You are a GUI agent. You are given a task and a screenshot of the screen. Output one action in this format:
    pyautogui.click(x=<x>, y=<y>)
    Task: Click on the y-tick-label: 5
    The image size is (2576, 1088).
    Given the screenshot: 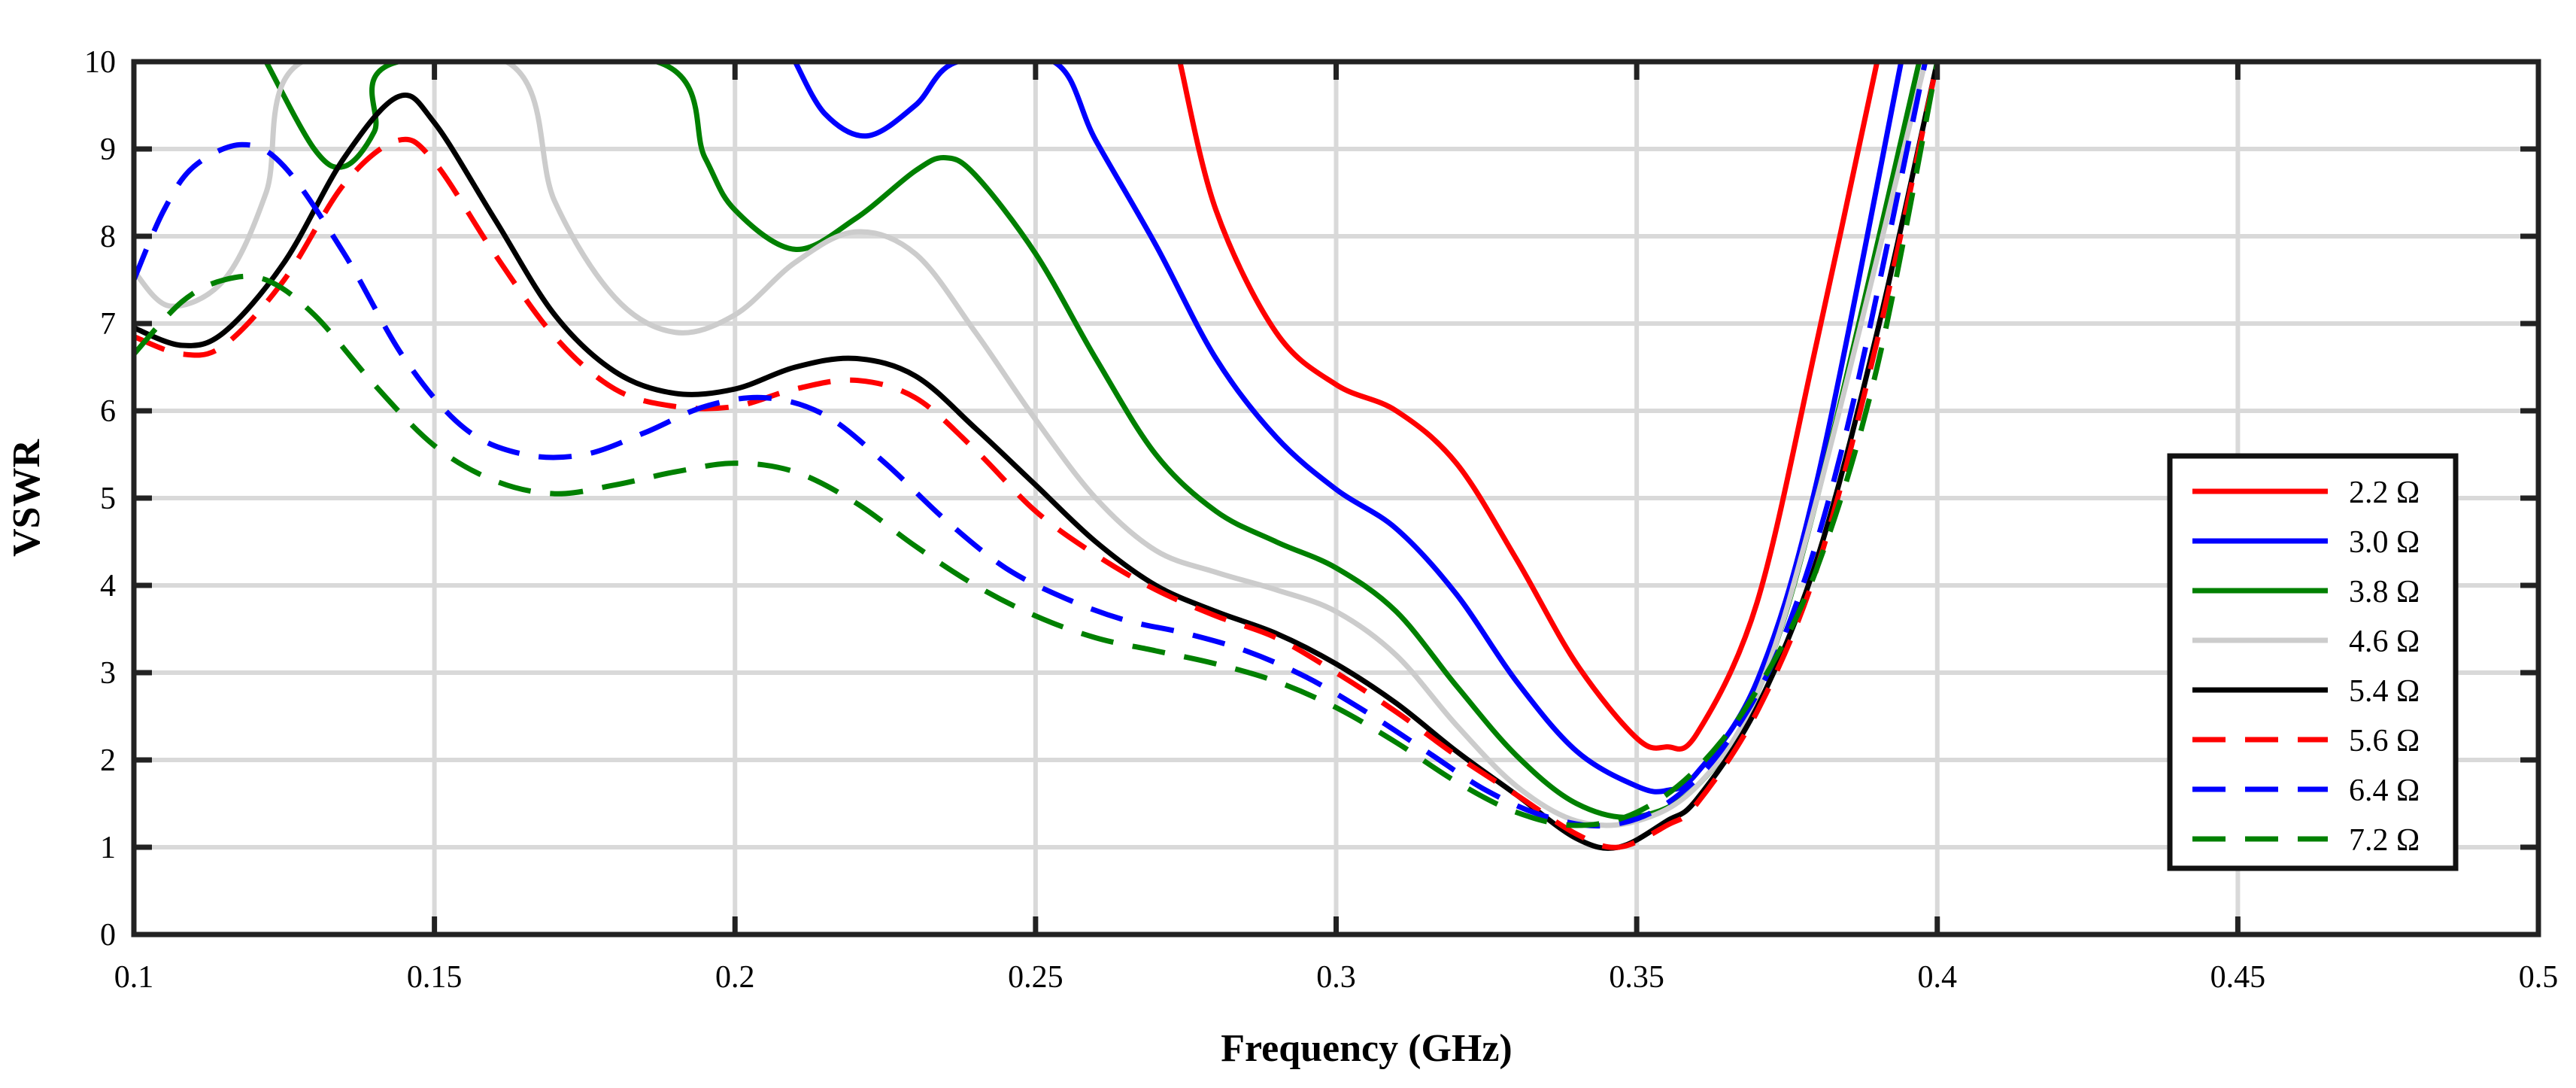 What is the action you would take?
    pyautogui.click(x=108, y=499)
    